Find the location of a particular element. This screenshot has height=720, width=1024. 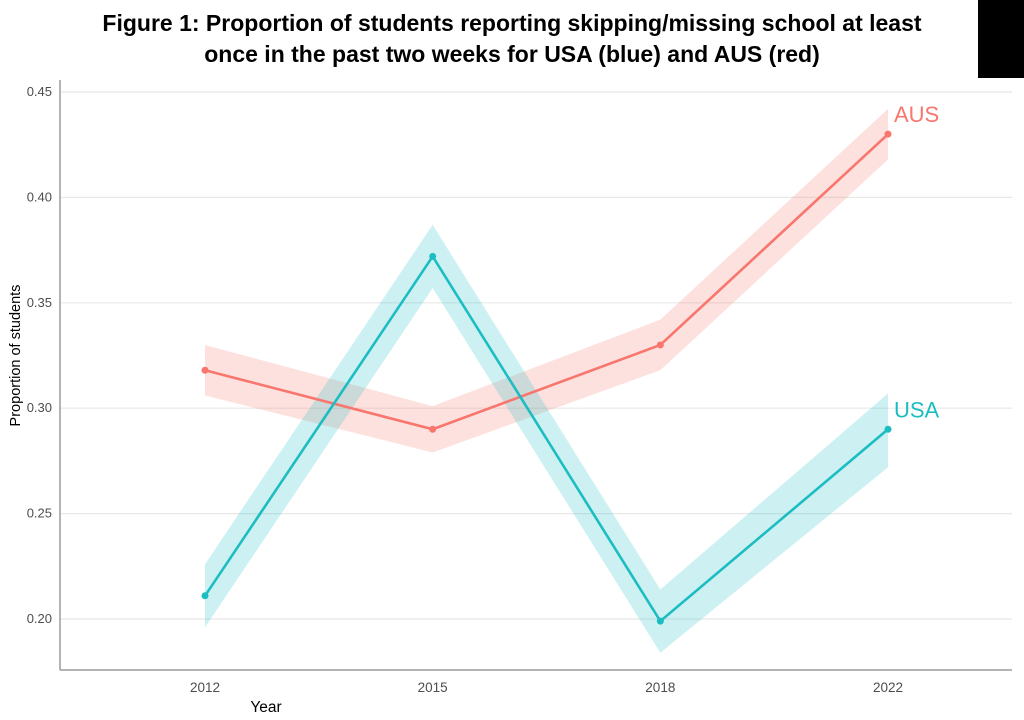

series-label-usa: USA is located at coordinates (917, 409).